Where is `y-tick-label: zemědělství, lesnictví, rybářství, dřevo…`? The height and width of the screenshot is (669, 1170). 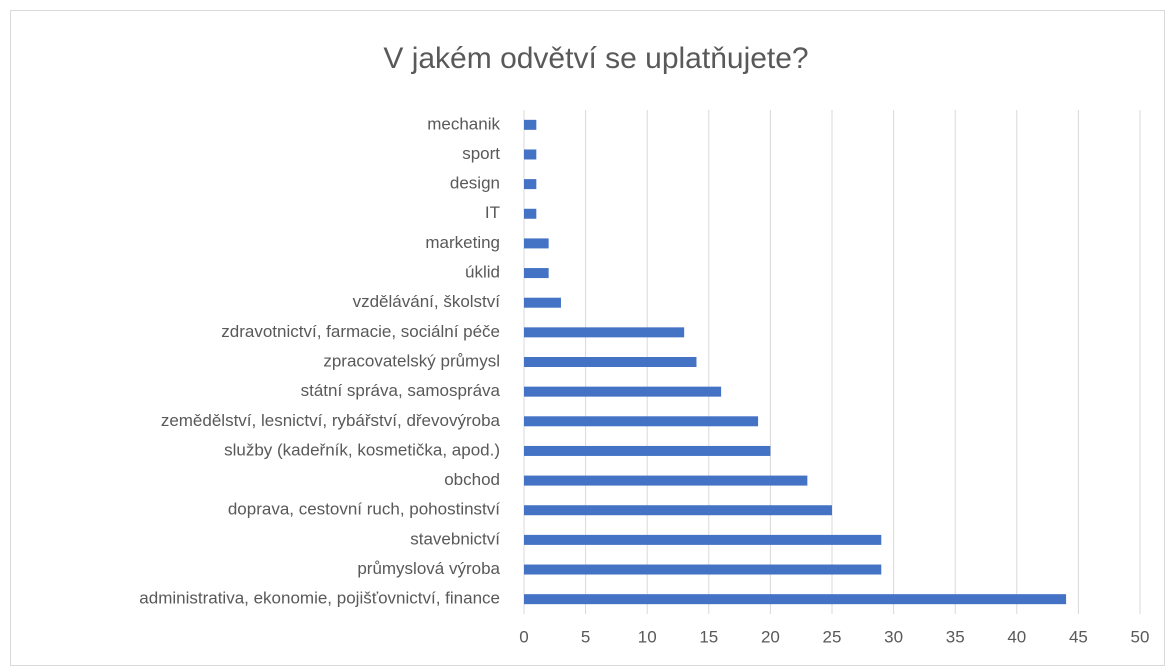 y-tick-label: zemědělství, lesnictví, rybářství, dřevo… is located at coordinates (331, 420).